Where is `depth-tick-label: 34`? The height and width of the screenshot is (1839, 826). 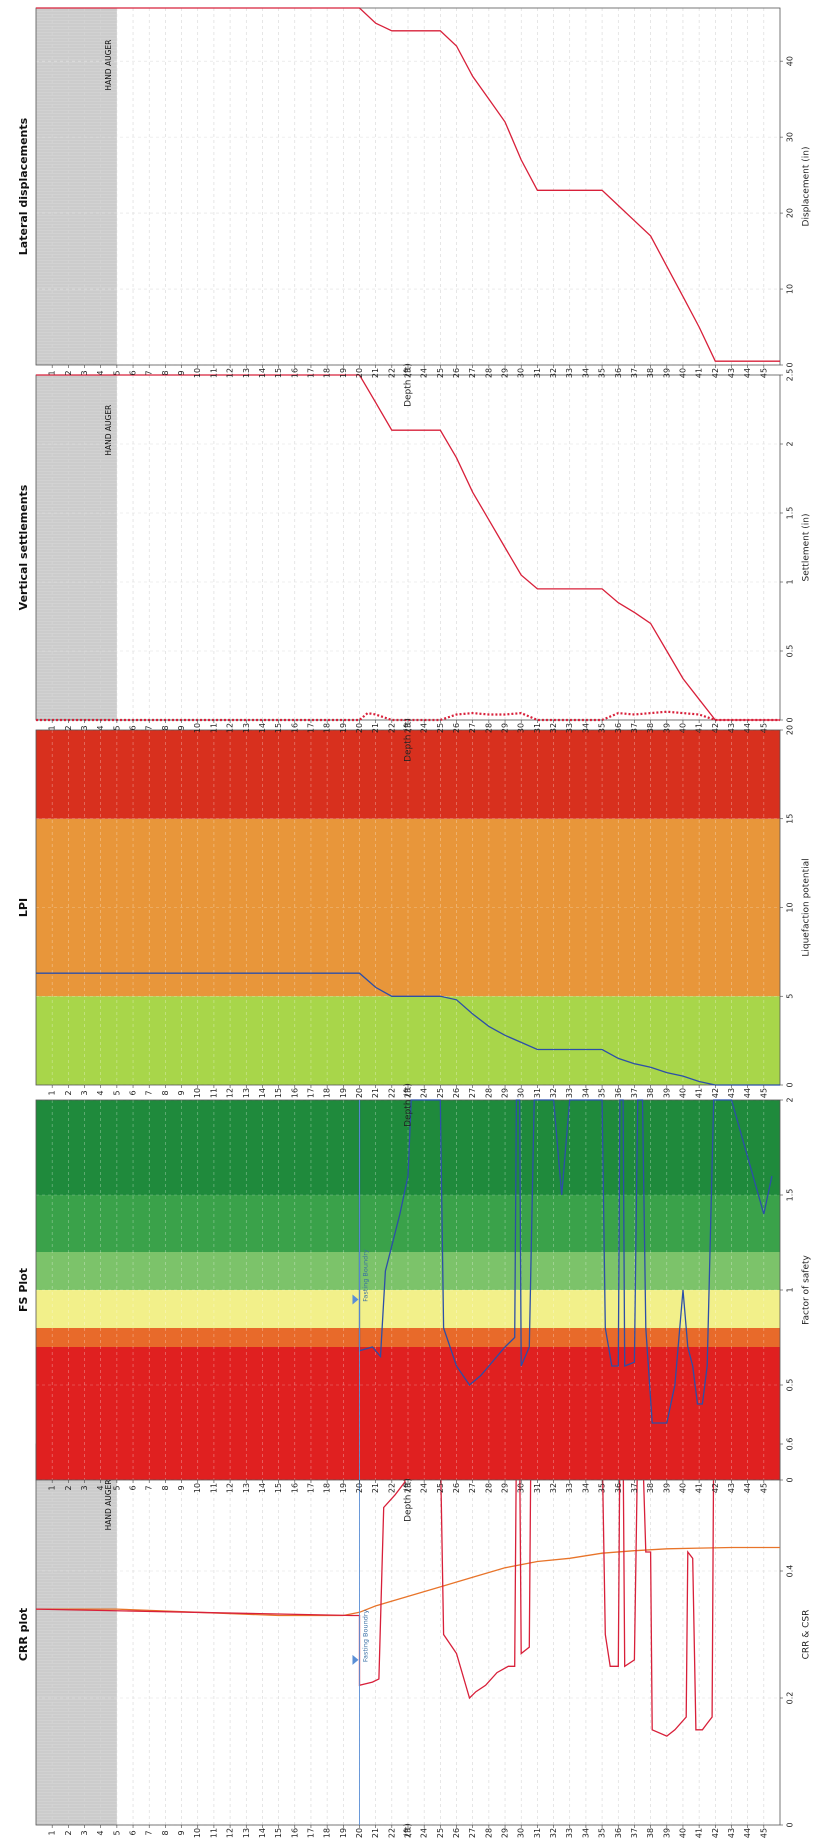
depth-tick-label: 34 is located at coordinates (585, 728).